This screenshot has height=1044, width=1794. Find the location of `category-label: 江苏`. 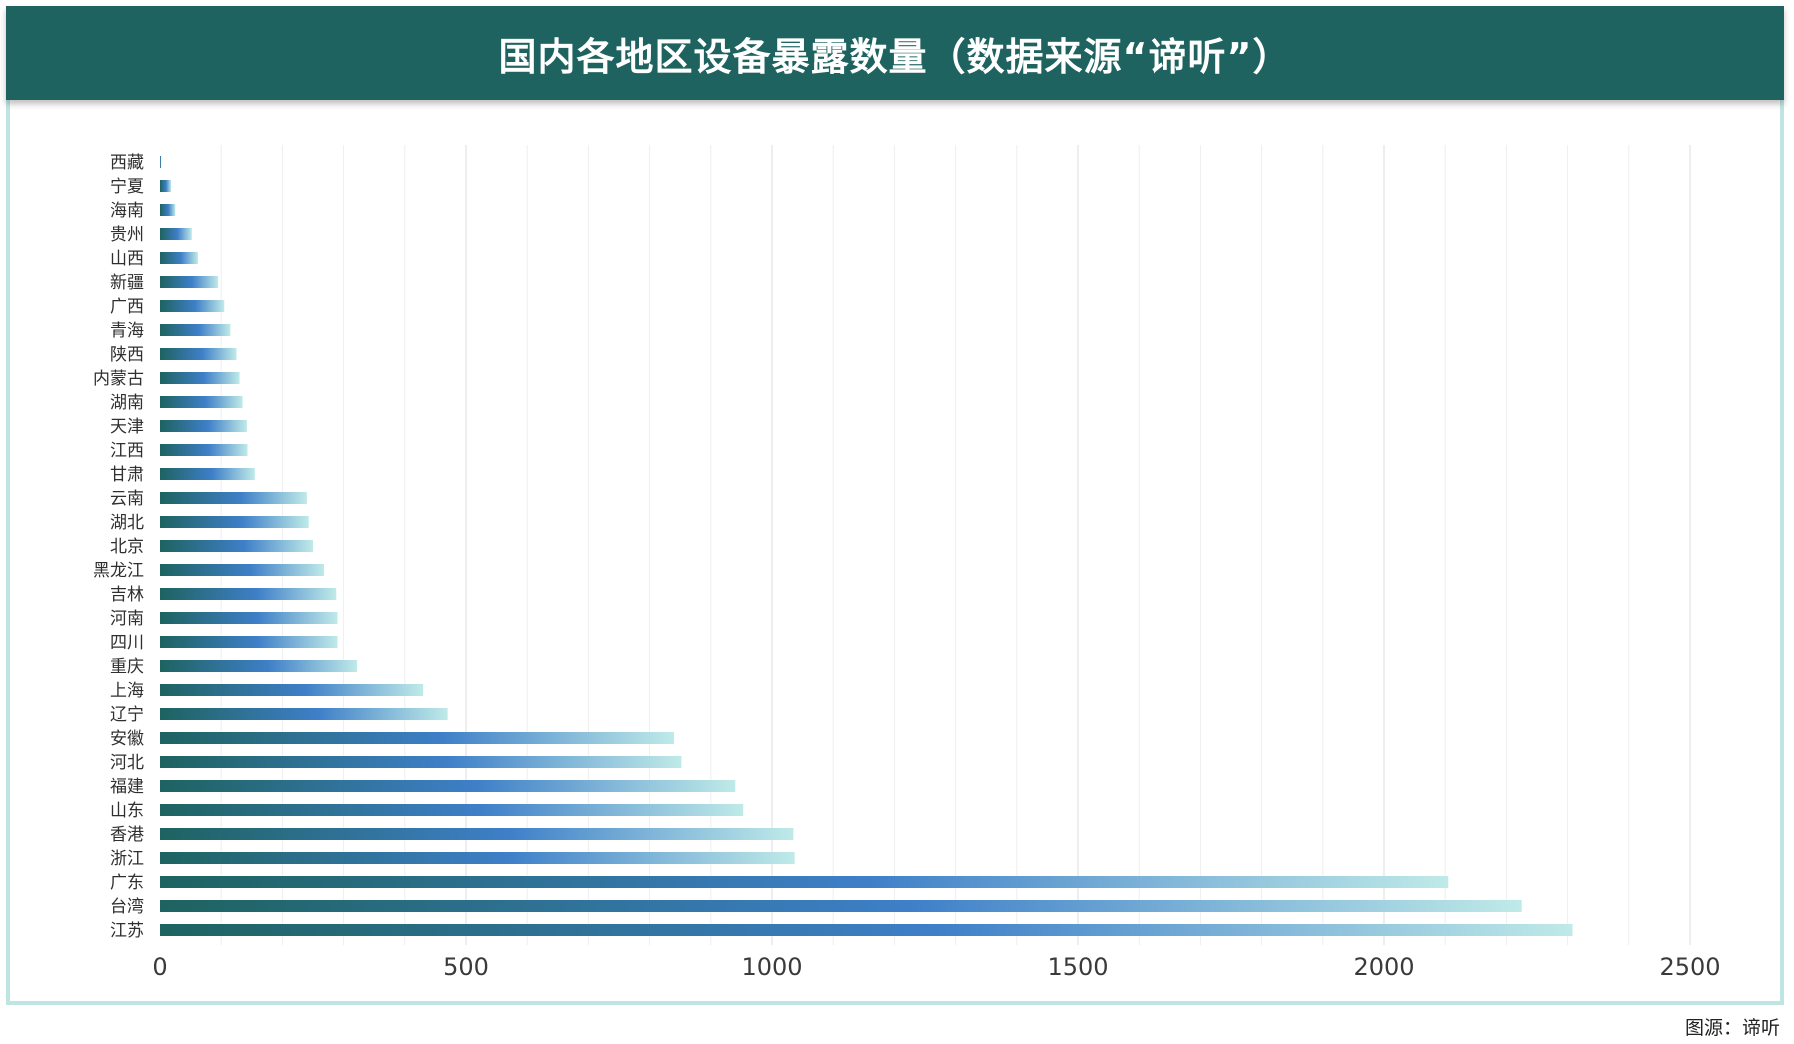

category-label: 江苏 is located at coordinates (127, 931).